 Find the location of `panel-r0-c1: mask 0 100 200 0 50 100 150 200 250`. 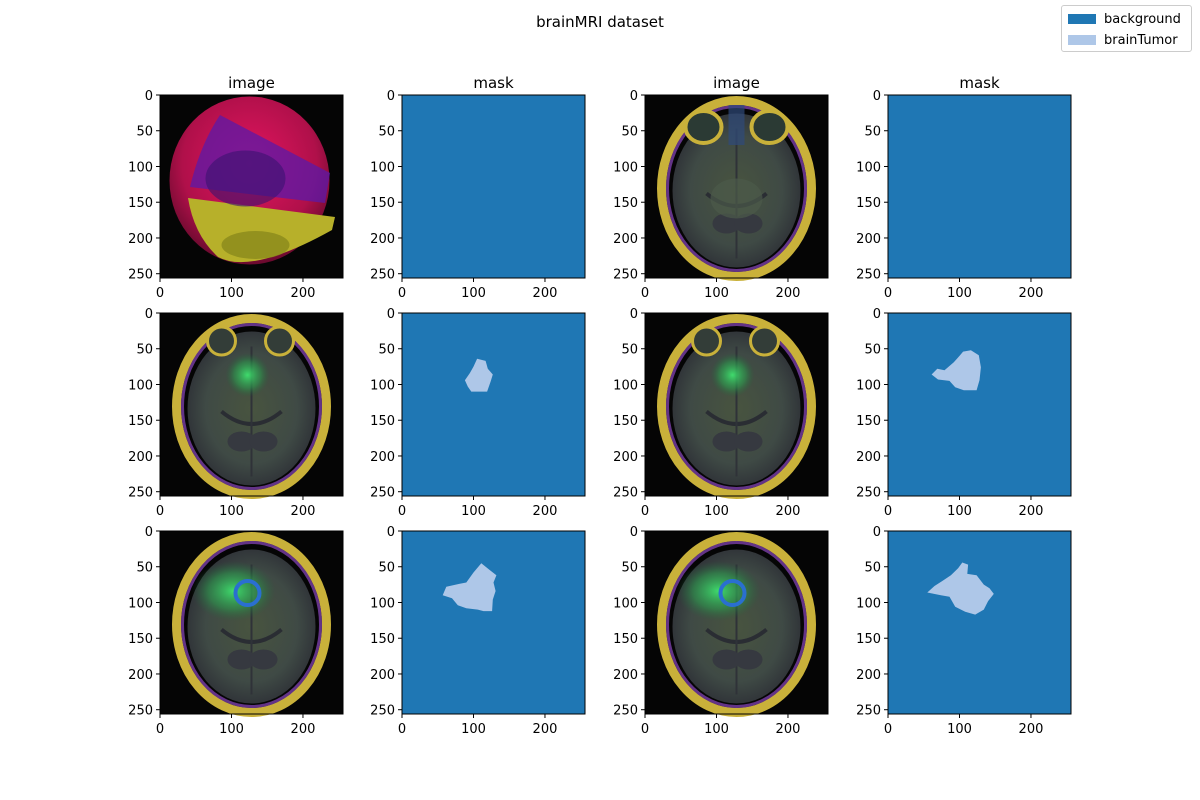

panel-r0-c1: mask 0 100 200 0 50 100 150 200 250 is located at coordinates (478, 187).